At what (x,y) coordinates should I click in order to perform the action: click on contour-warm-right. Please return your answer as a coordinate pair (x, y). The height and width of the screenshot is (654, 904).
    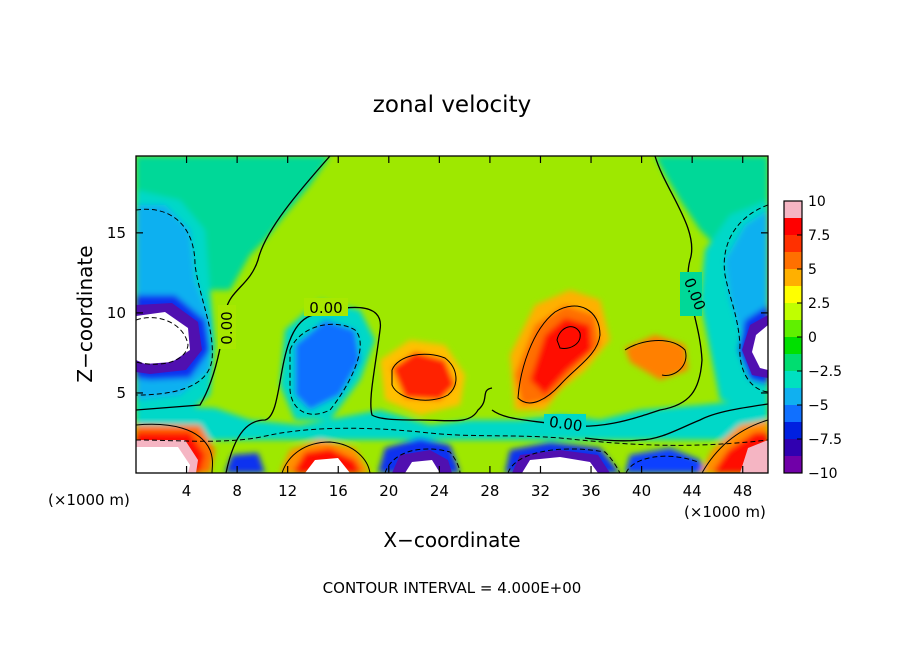
    Looking at the image, I should click on (559, 354).